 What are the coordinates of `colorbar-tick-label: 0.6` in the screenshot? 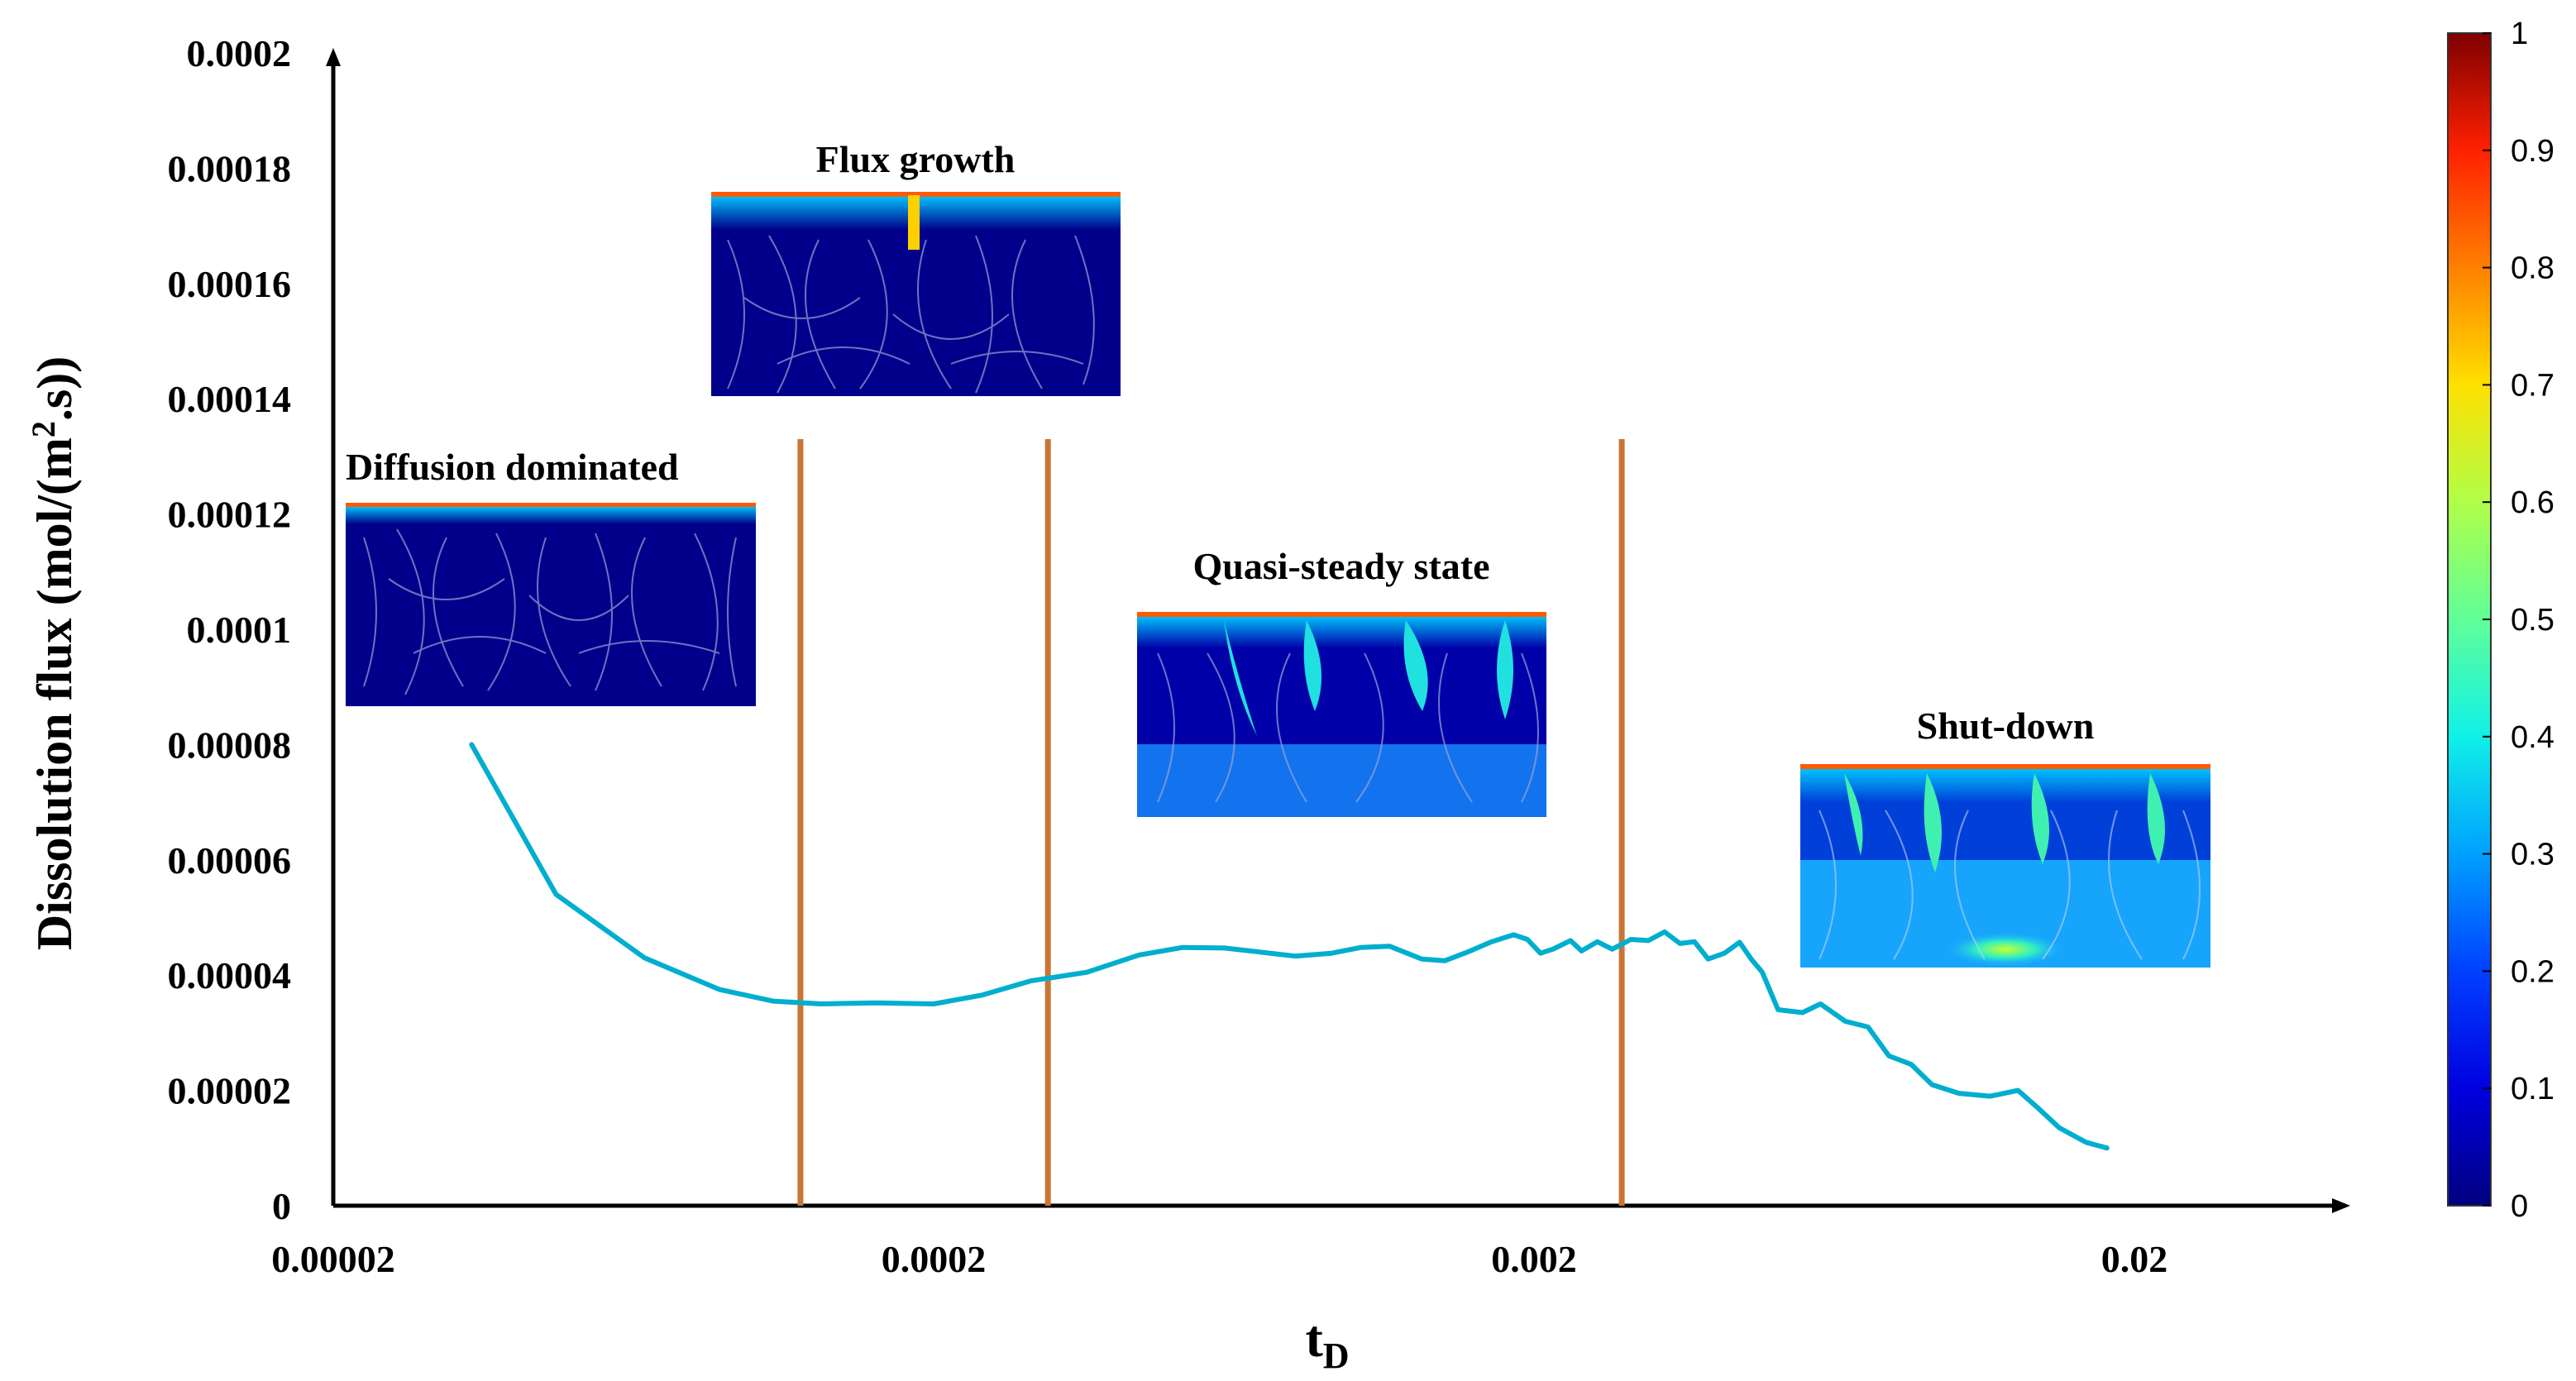 It's located at (2532, 503).